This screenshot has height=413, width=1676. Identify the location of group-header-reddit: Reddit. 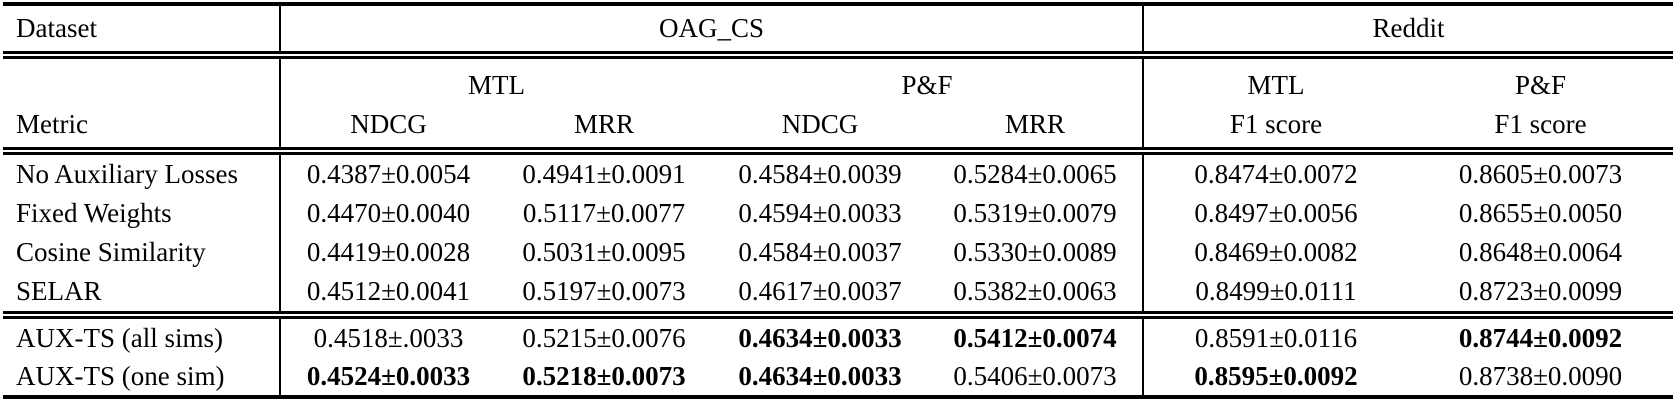
(1408, 31).